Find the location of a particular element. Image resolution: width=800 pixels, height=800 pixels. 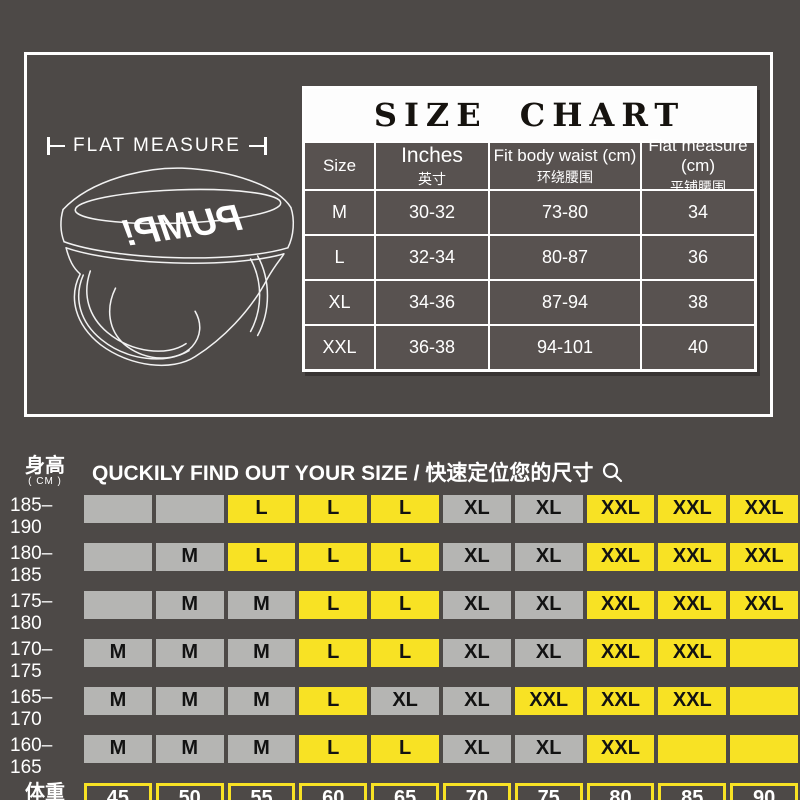

leg-hem-inner is located at coordinates (136, 311).